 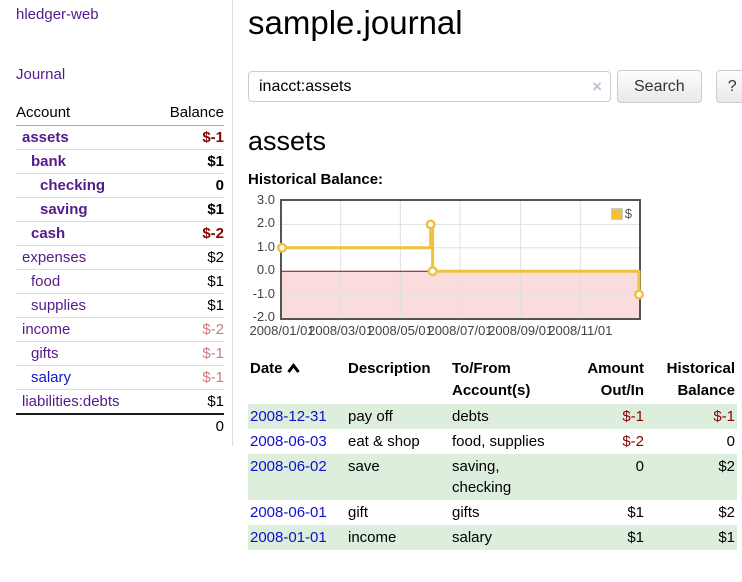 What do you see at coordinates (400, 330) in the screenshot?
I see `x-tick-label: 2008/05/01` at bounding box center [400, 330].